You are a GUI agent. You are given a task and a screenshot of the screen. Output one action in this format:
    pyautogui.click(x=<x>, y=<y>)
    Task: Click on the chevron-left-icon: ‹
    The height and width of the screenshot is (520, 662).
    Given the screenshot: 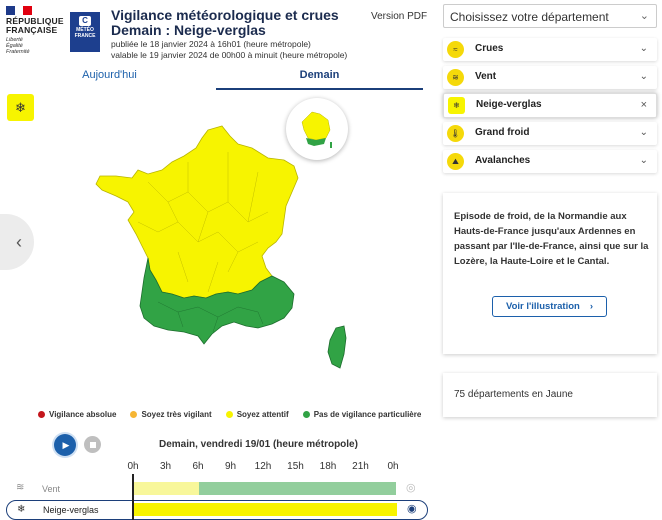 What is the action you would take?
    pyautogui.click(x=19, y=241)
    